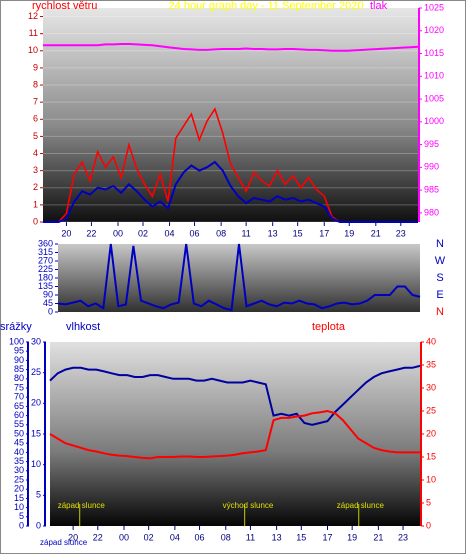 The height and width of the screenshot is (554, 466). Describe the element at coordinates (19, 387) in the screenshot. I see `y-tick-label: 75` at that location.